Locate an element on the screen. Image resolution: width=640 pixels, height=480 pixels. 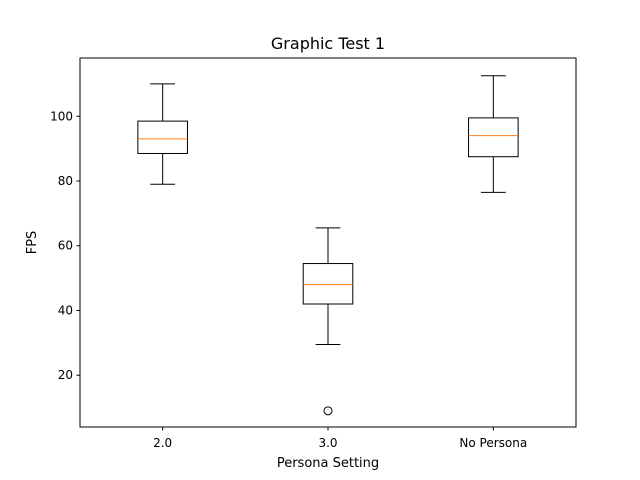
chart-title: Graphic Test 1 is located at coordinates (328, 43).